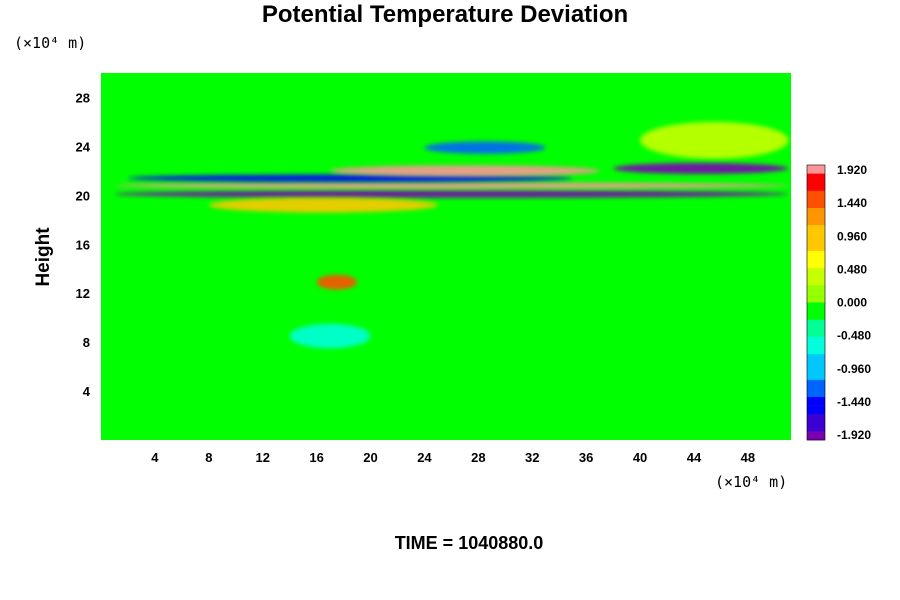  What do you see at coordinates (854, 402) in the screenshot?
I see `colorbar-label: -1.440` at bounding box center [854, 402].